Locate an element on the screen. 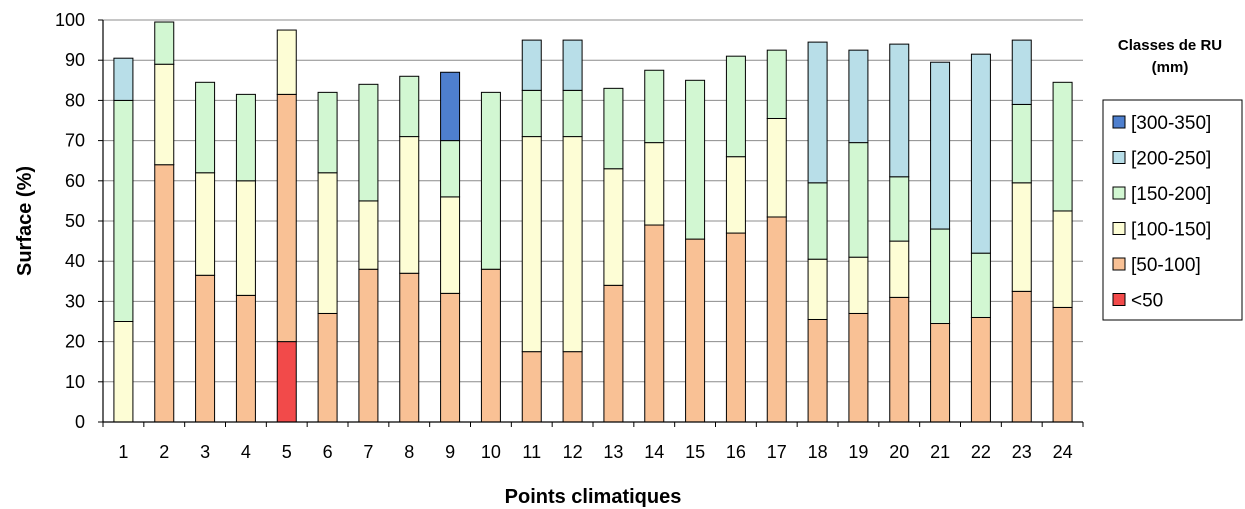 This screenshot has height=509, width=1245. legend-box is located at coordinates (1172, 210).